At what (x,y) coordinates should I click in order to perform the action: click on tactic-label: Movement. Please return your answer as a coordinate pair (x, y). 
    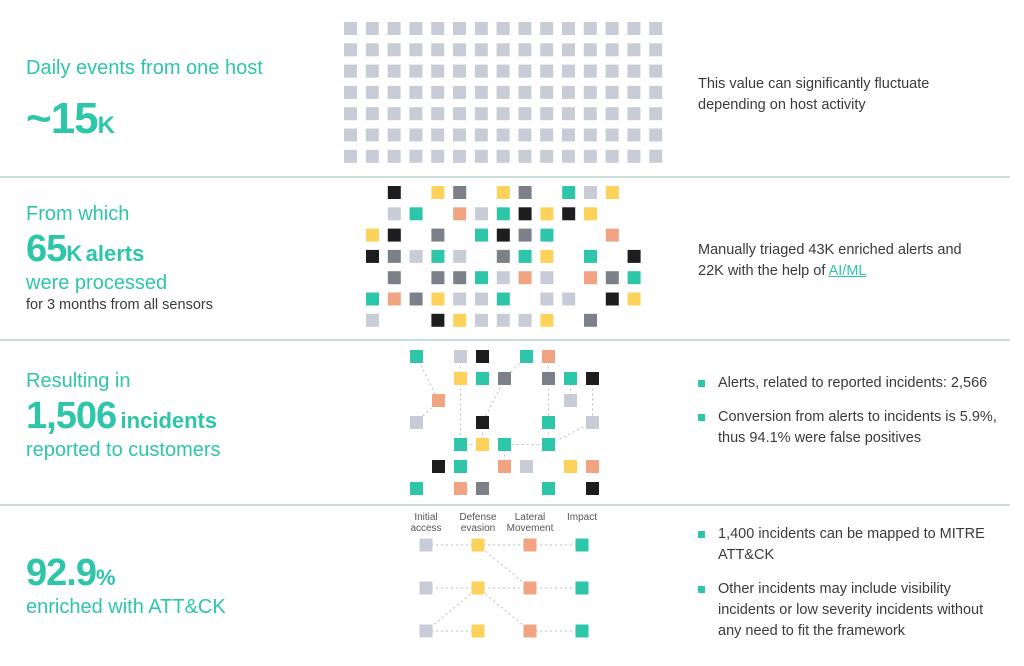
    Looking at the image, I should click on (530, 528).